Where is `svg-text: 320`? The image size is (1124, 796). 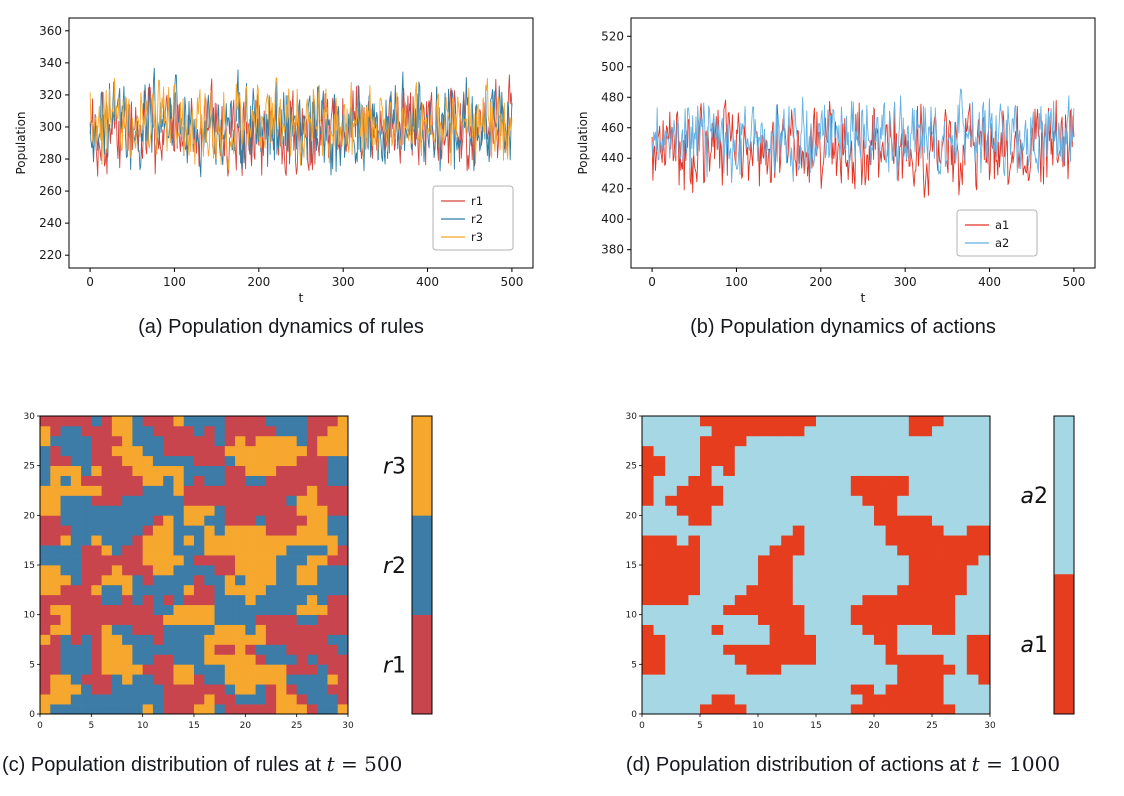
svg-text: 320 is located at coordinates (50, 95).